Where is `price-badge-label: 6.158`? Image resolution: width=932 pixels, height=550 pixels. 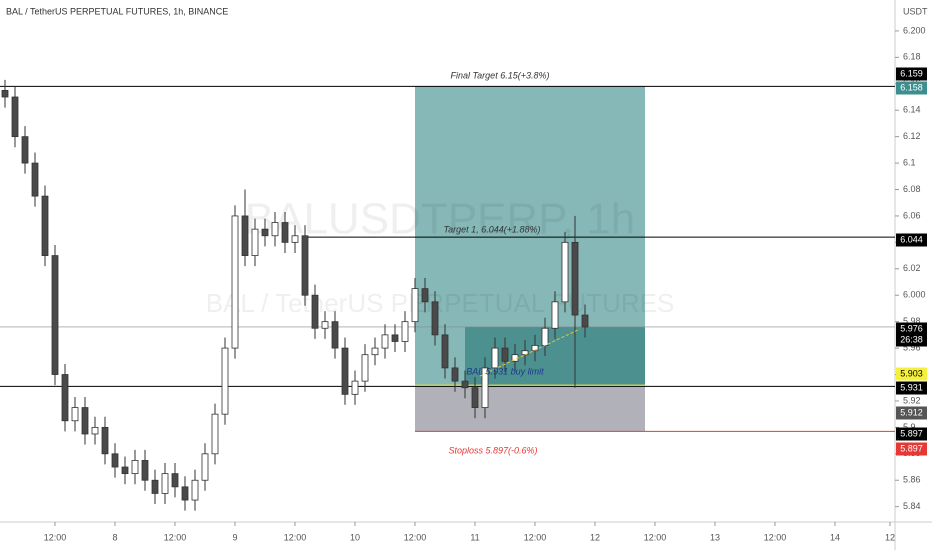 price-badge-label: 6.158 is located at coordinates (911, 87).